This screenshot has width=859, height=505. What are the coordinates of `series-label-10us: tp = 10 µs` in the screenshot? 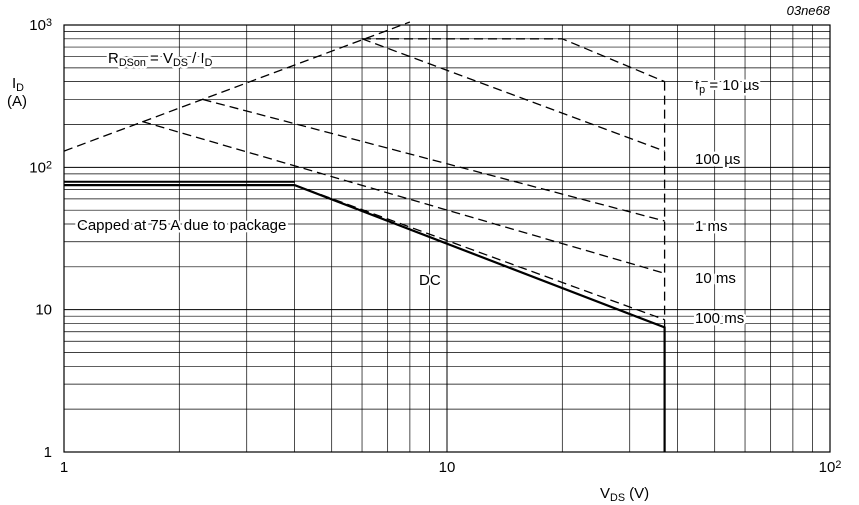 It's located at (727, 86).